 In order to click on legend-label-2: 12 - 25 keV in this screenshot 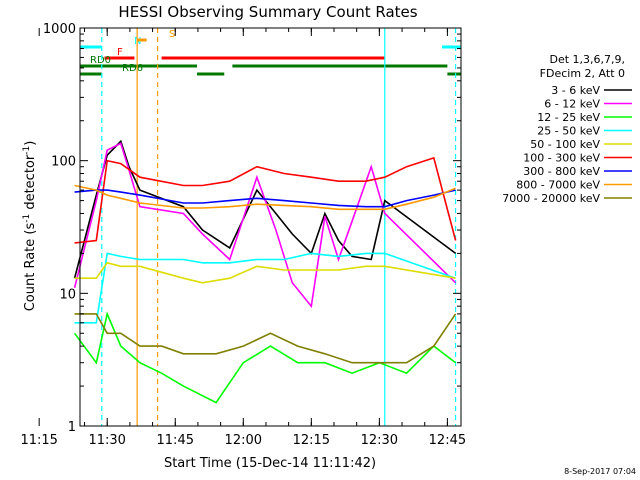, I will do `click(568, 117)`.